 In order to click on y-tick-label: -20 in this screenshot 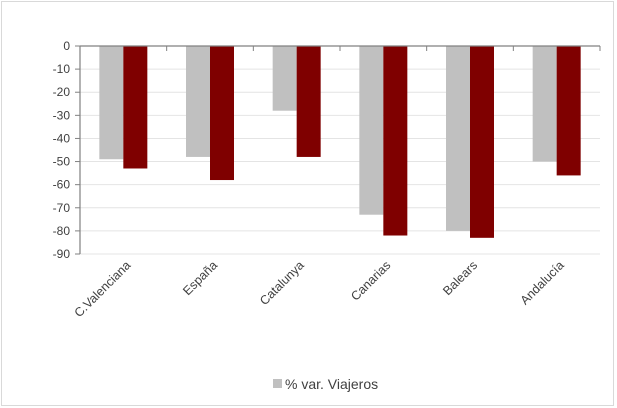, I will do `click(62, 92)`.